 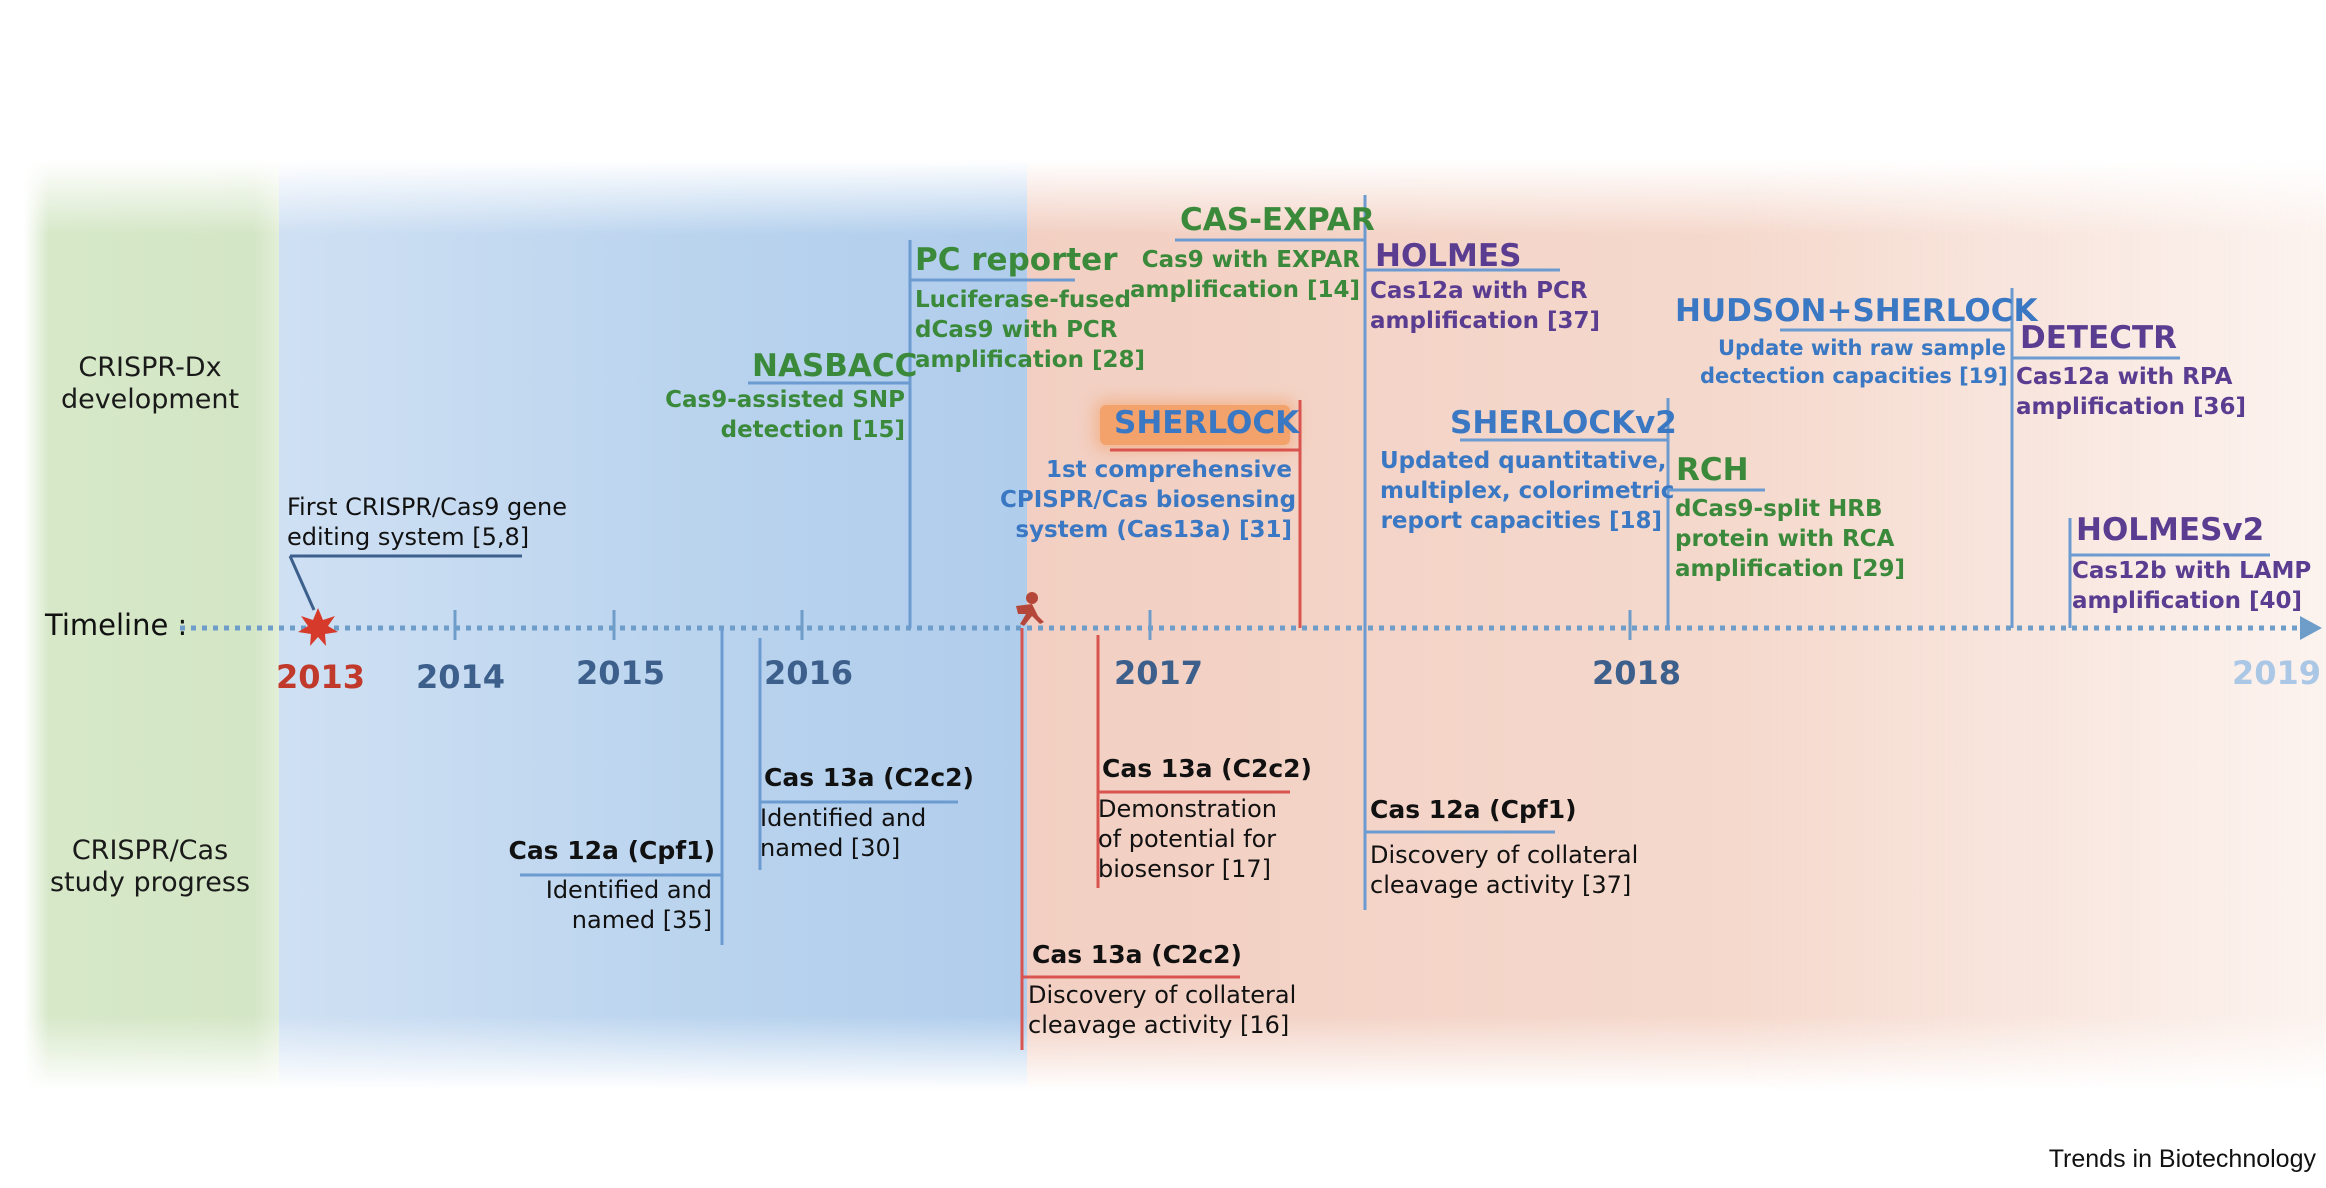 What do you see at coordinates (461, 677) in the screenshot?
I see `year-2014: 2014` at bounding box center [461, 677].